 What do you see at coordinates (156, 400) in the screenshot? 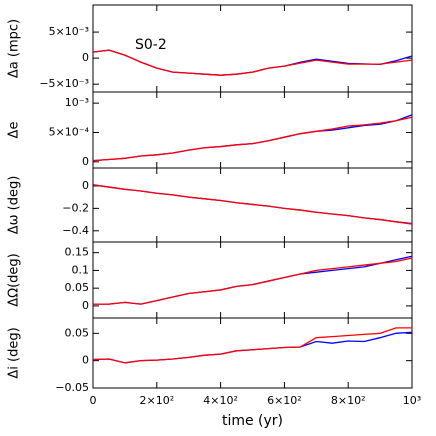
I see `x-tick-label: 2×10²` at bounding box center [156, 400].